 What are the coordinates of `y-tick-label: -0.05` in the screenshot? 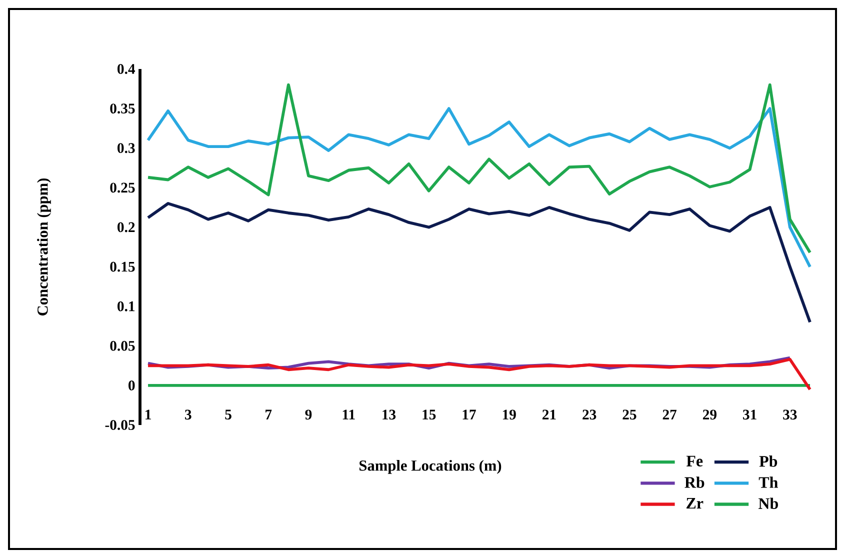 It's located at (120, 425).